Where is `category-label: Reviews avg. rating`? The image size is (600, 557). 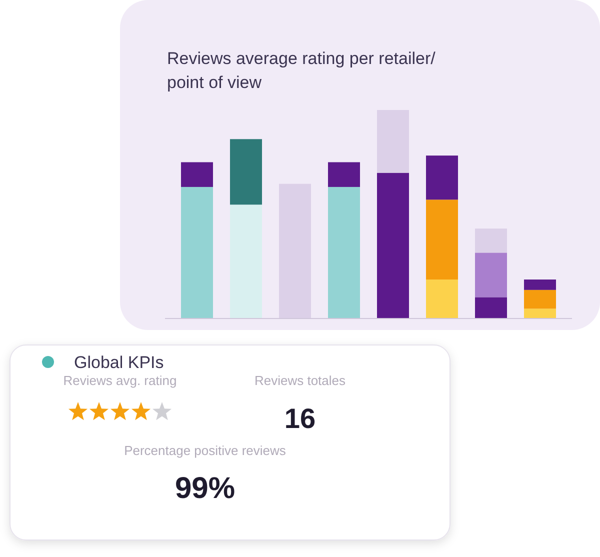
category-label: Reviews avg. rating is located at coordinates (120, 380).